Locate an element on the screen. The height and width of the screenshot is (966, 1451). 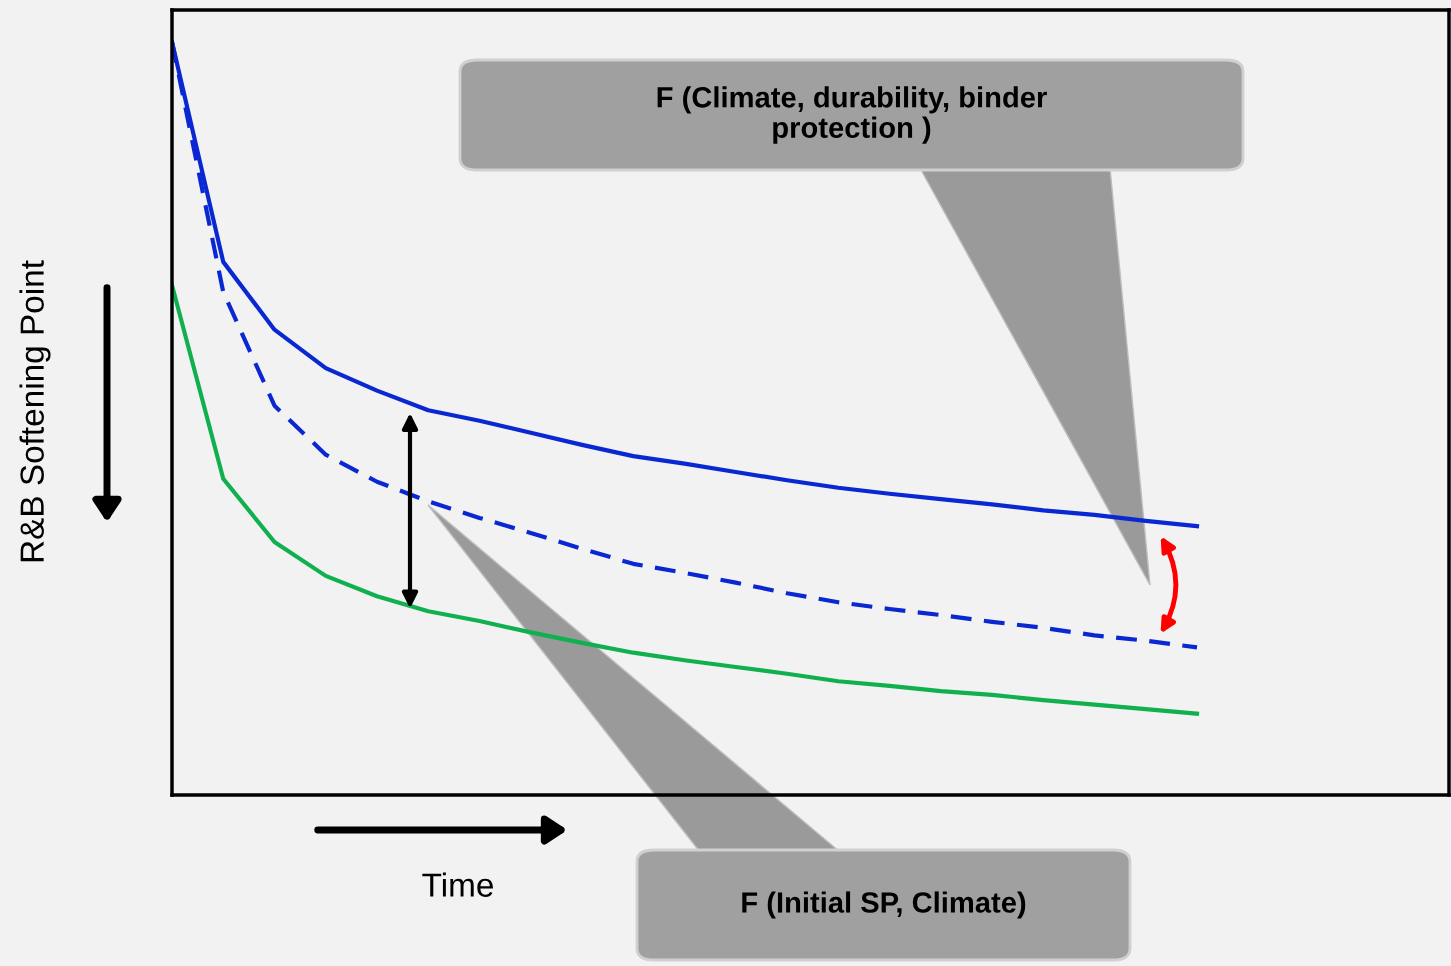
y-axis-title: R&B Softening Point is located at coordinates (35, 411).